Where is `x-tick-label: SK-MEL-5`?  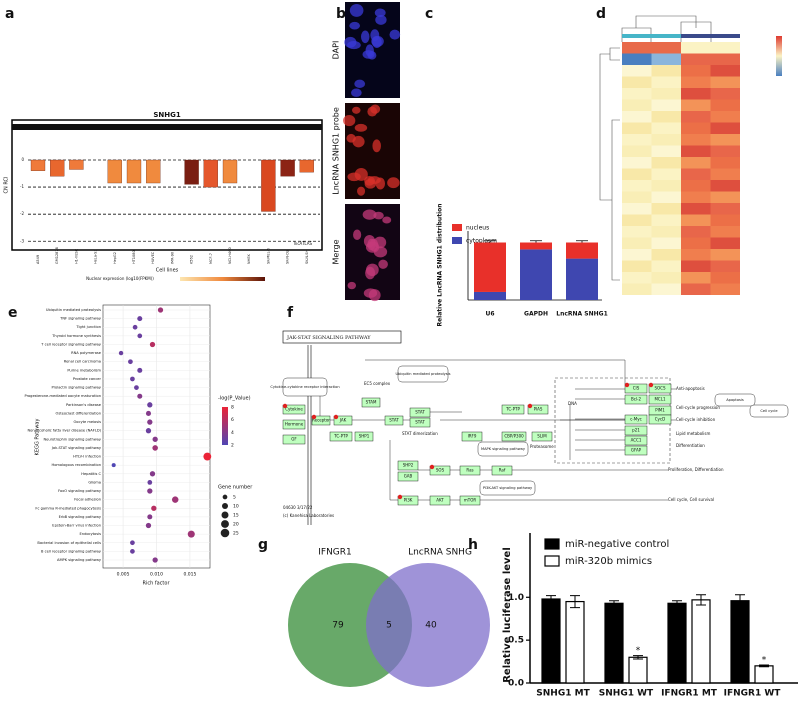 x-tick-label: SK-MEL-5 is located at coordinates (268, 256).